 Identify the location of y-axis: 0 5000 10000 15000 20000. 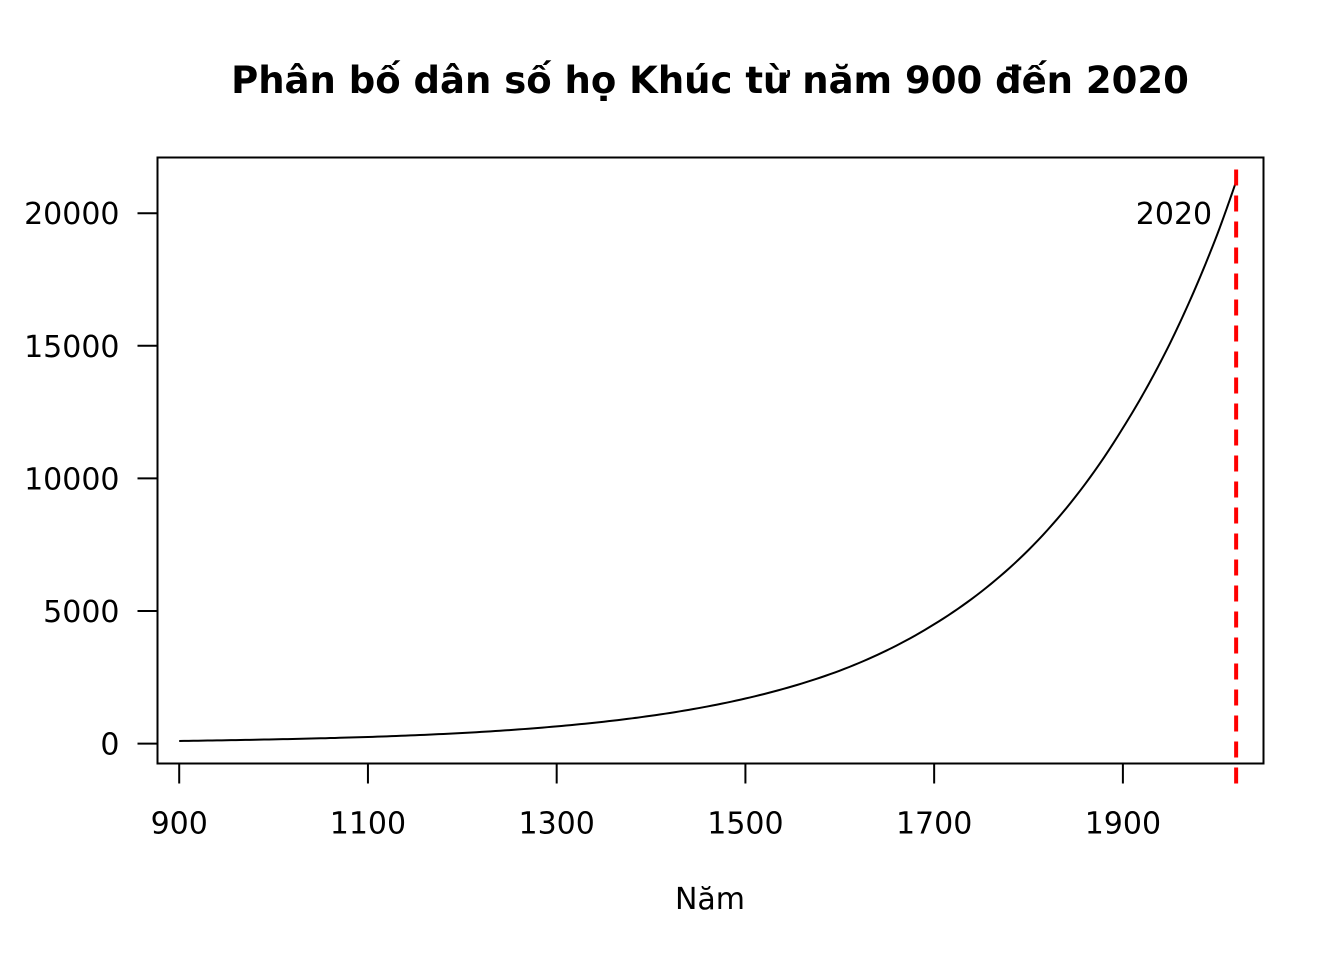
(91, 480).